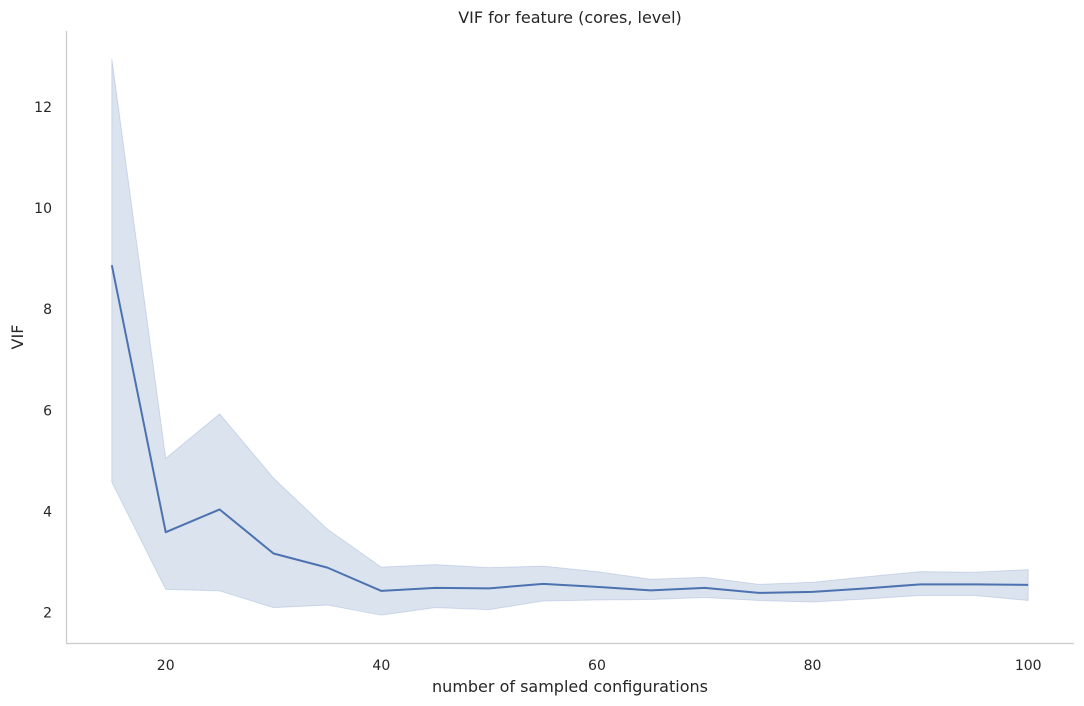  I want to click on x-tick-labels: 20 40 60 80 100, so click(599, 666).